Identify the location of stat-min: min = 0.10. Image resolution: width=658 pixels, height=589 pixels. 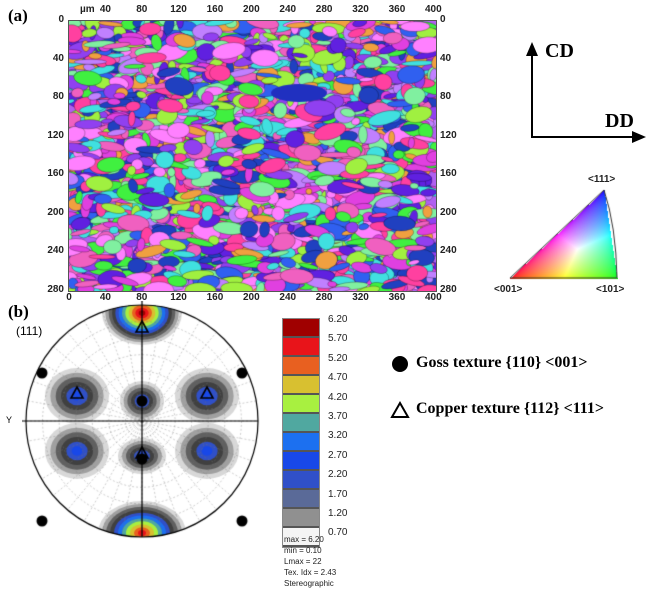
(303, 550).